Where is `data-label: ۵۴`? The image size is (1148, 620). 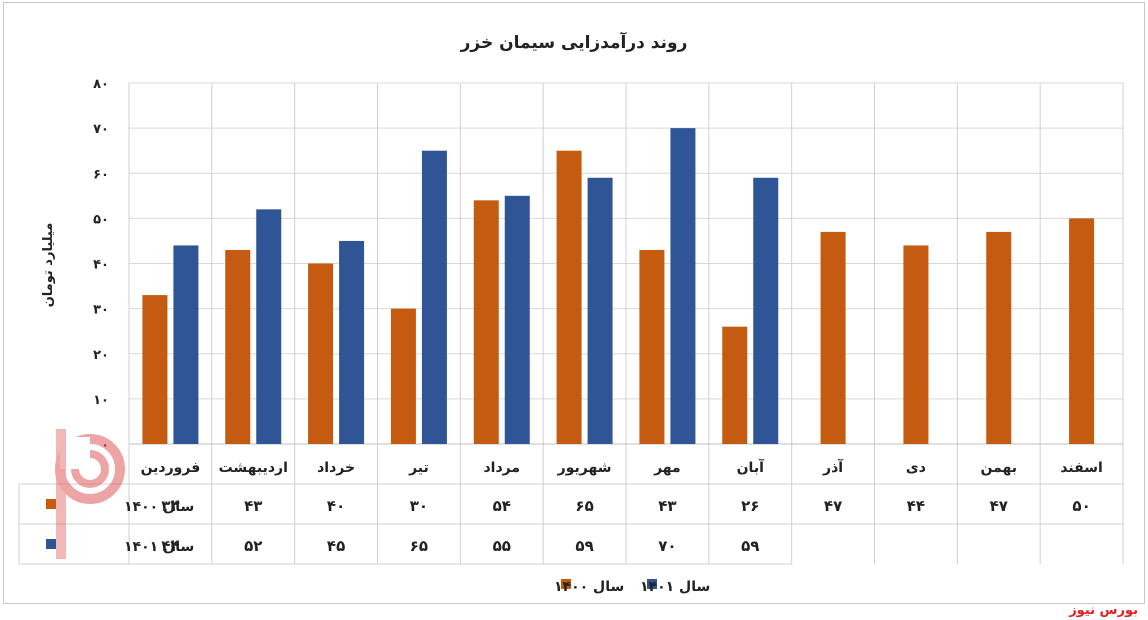
data-label: ۵۴ is located at coordinates (502, 506).